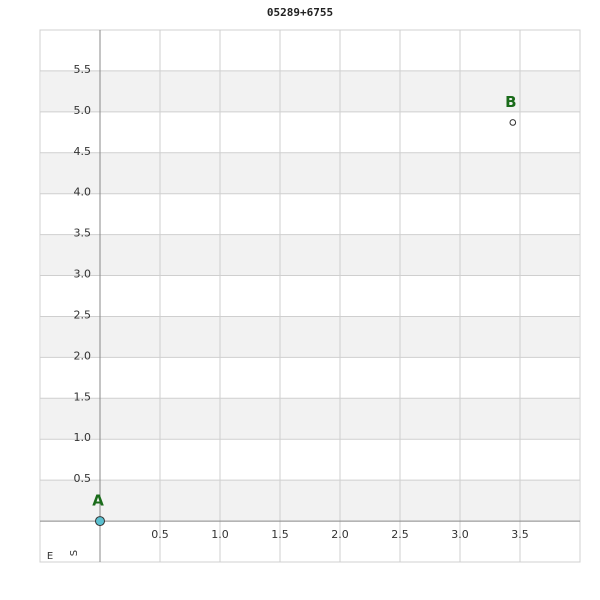 The image size is (600, 600). Describe the element at coordinates (83, 314) in the screenshot. I see `y-tick-label: 2.5` at that location.